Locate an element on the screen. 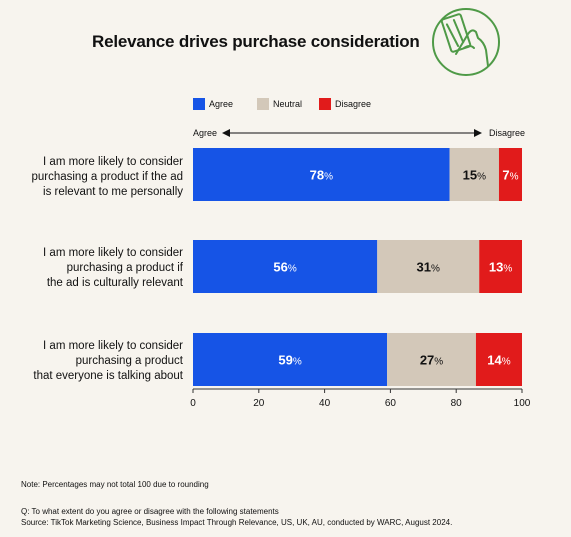 The height and width of the screenshot is (537, 571). hand-holding-card-icon is located at coordinates (466, 42).